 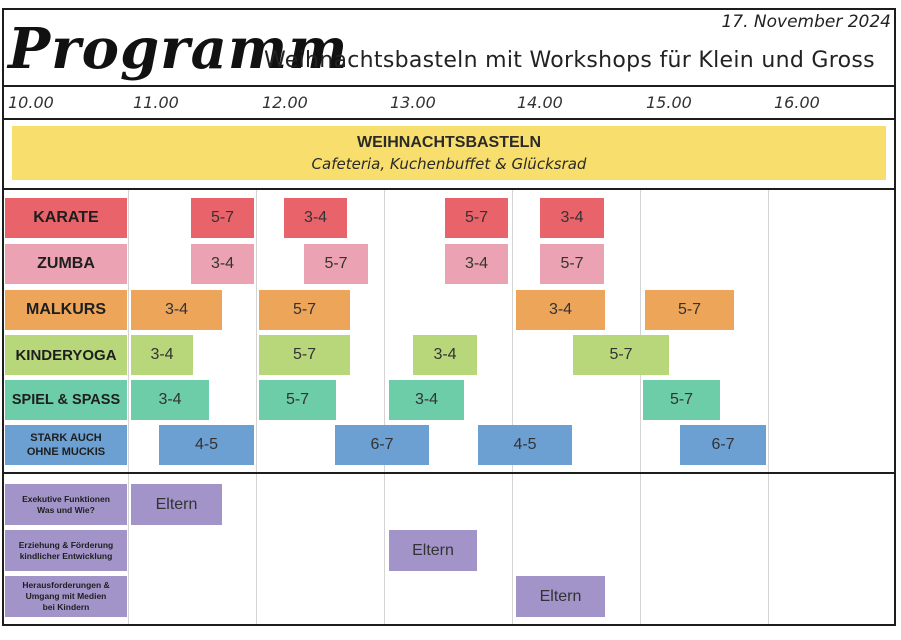 I want to click on time-label: 16.00, so click(x=797, y=102).